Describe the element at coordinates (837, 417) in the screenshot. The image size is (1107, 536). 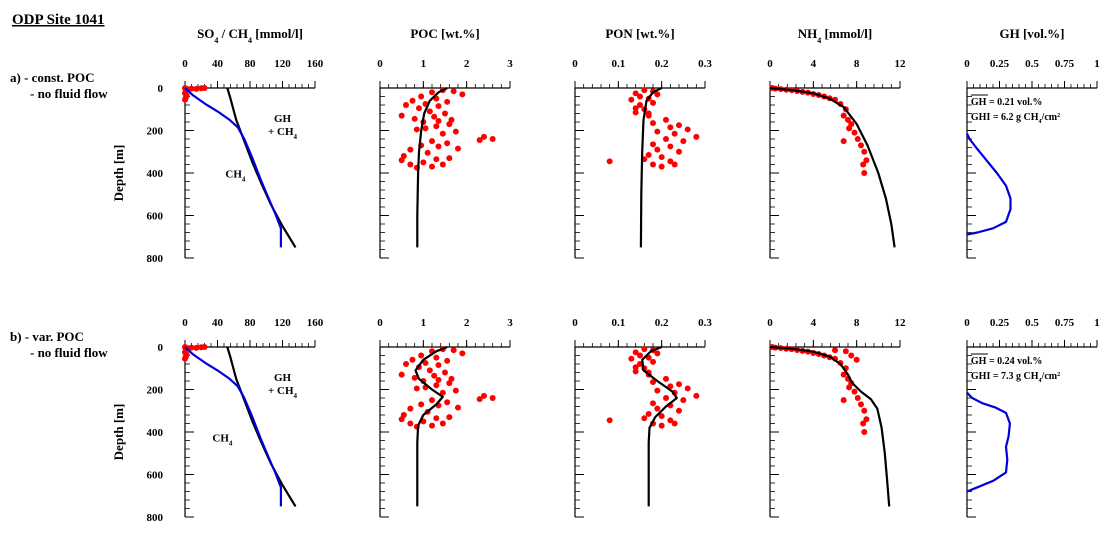
I see `plot-b-3: 0 4 8 12` at that location.